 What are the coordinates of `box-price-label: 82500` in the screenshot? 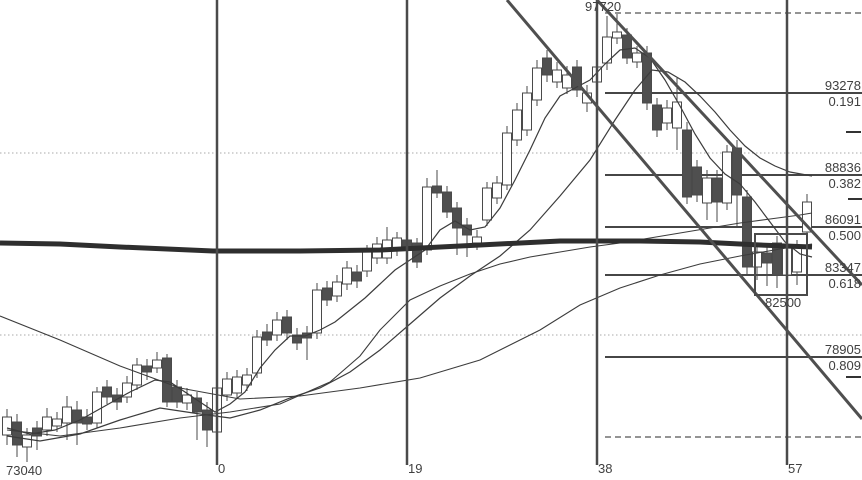 It's located at (783, 302).